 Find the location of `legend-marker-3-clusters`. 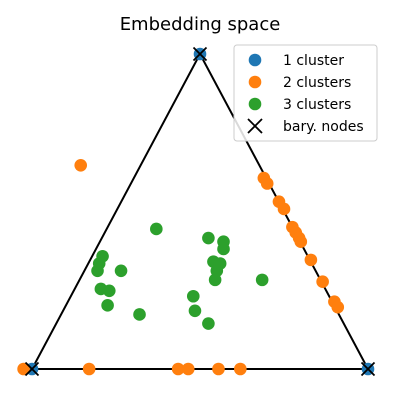

legend-marker-3-clusters is located at coordinates (255, 104).